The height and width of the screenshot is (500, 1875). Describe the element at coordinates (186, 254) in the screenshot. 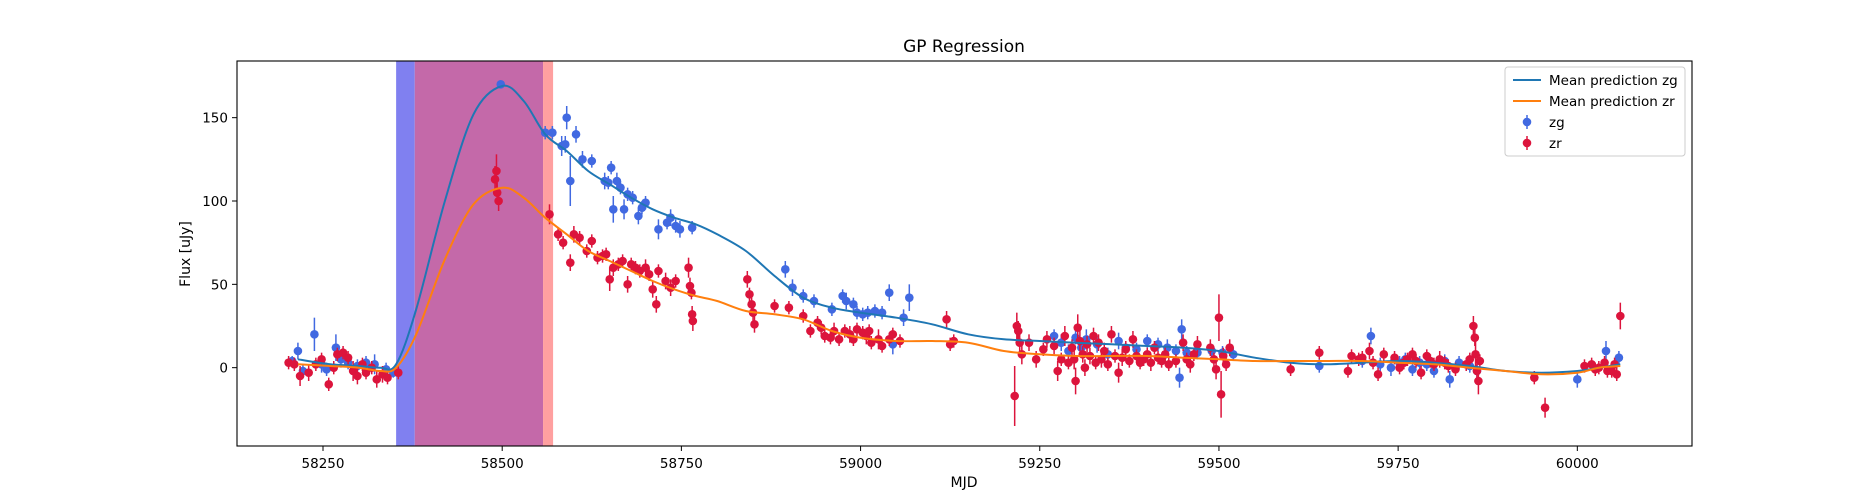

I see `y-axis-label: Flux [uJy]` at that location.